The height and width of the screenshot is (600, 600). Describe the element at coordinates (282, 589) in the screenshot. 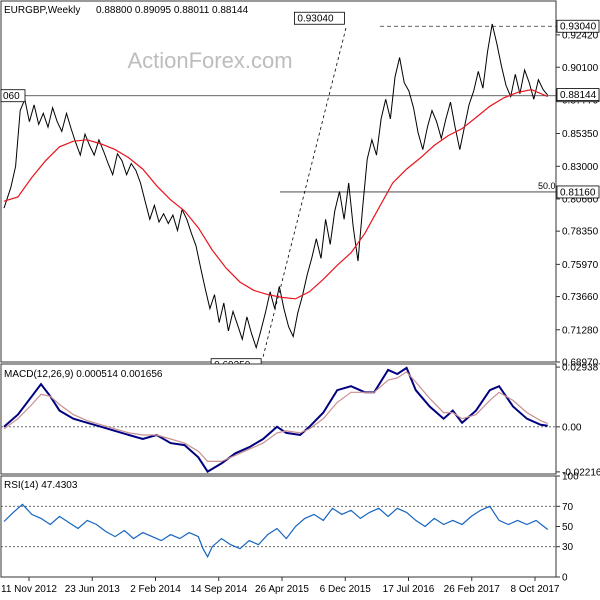

I see `x-tick-label: 26 Apr 2015` at that location.